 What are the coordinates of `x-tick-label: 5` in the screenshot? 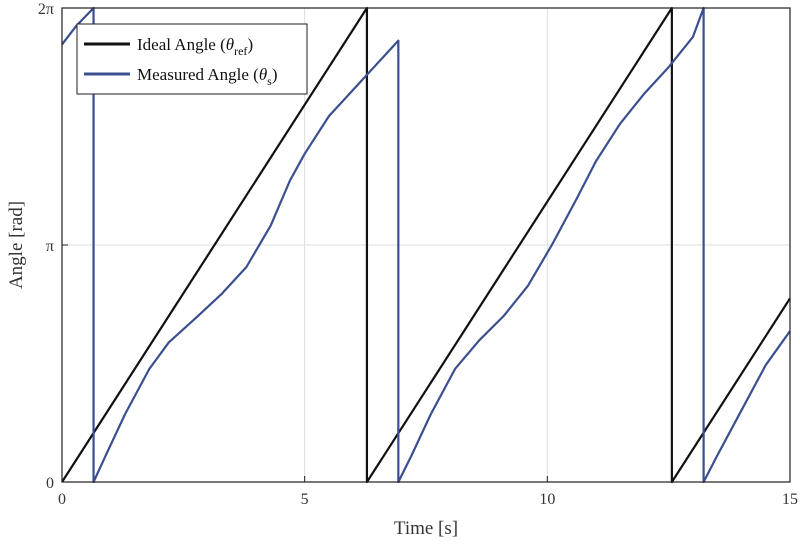 It's located at (305, 499).